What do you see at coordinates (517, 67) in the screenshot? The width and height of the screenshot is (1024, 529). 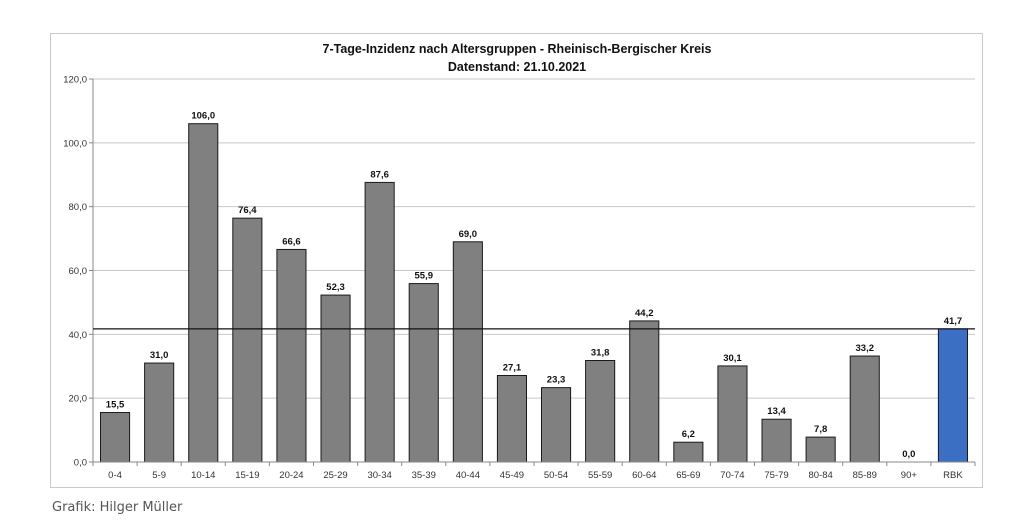 I see `chart-subtitle: Datenstand: 21.10.2021` at bounding box center [517, 67].